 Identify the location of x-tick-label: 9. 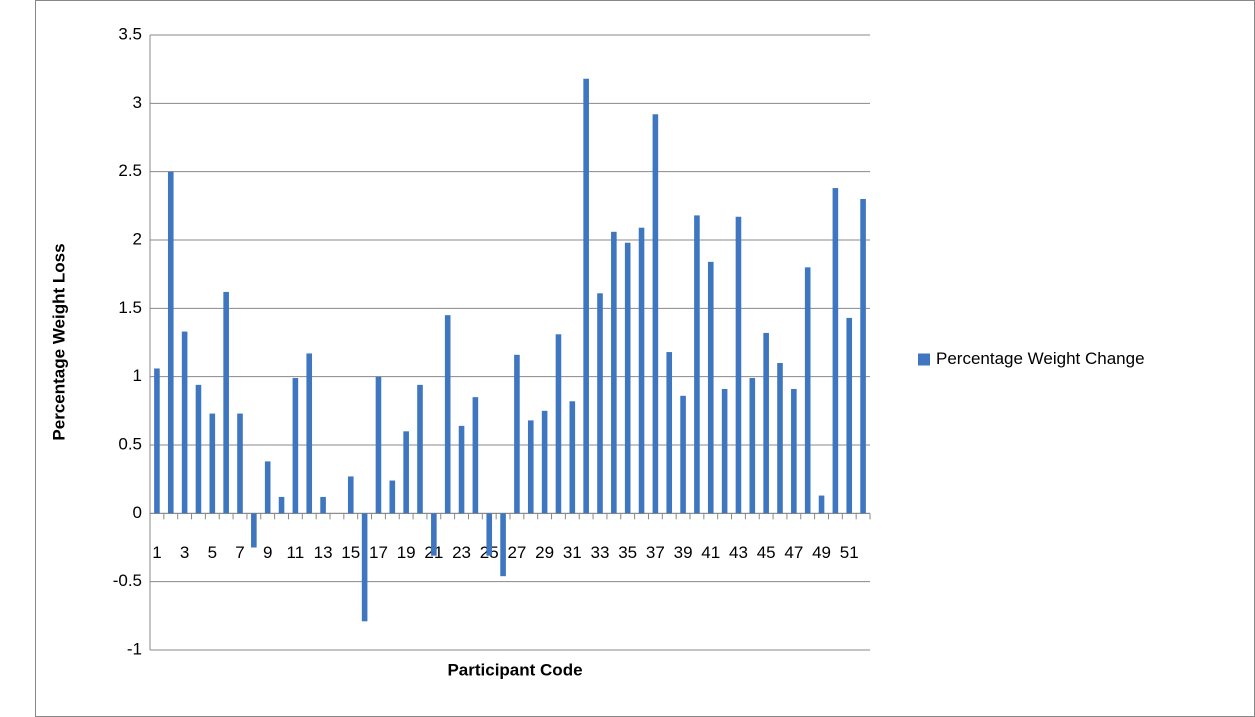
(267, 552).